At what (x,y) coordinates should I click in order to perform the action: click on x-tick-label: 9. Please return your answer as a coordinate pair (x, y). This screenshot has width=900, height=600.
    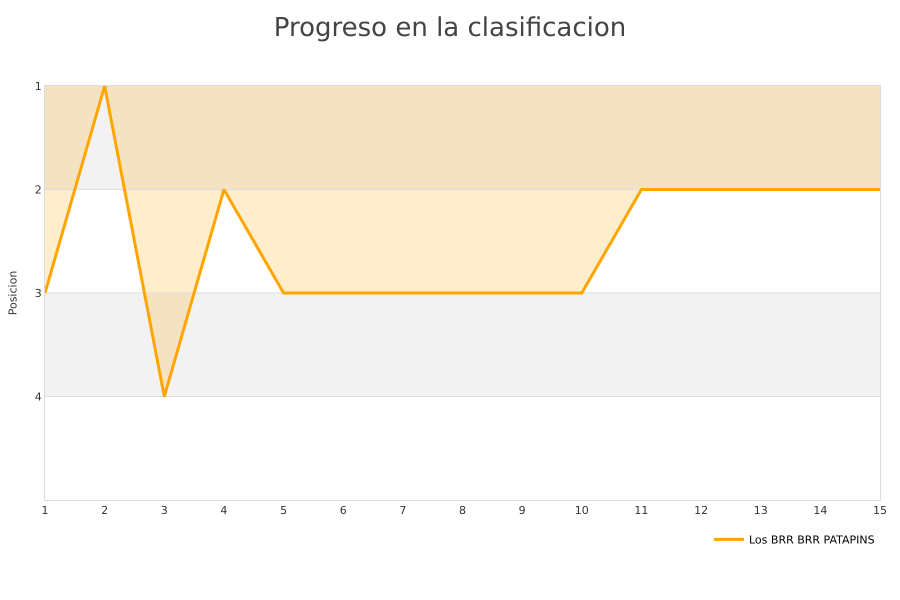
    Looking at the image, I should click on (522, 511).